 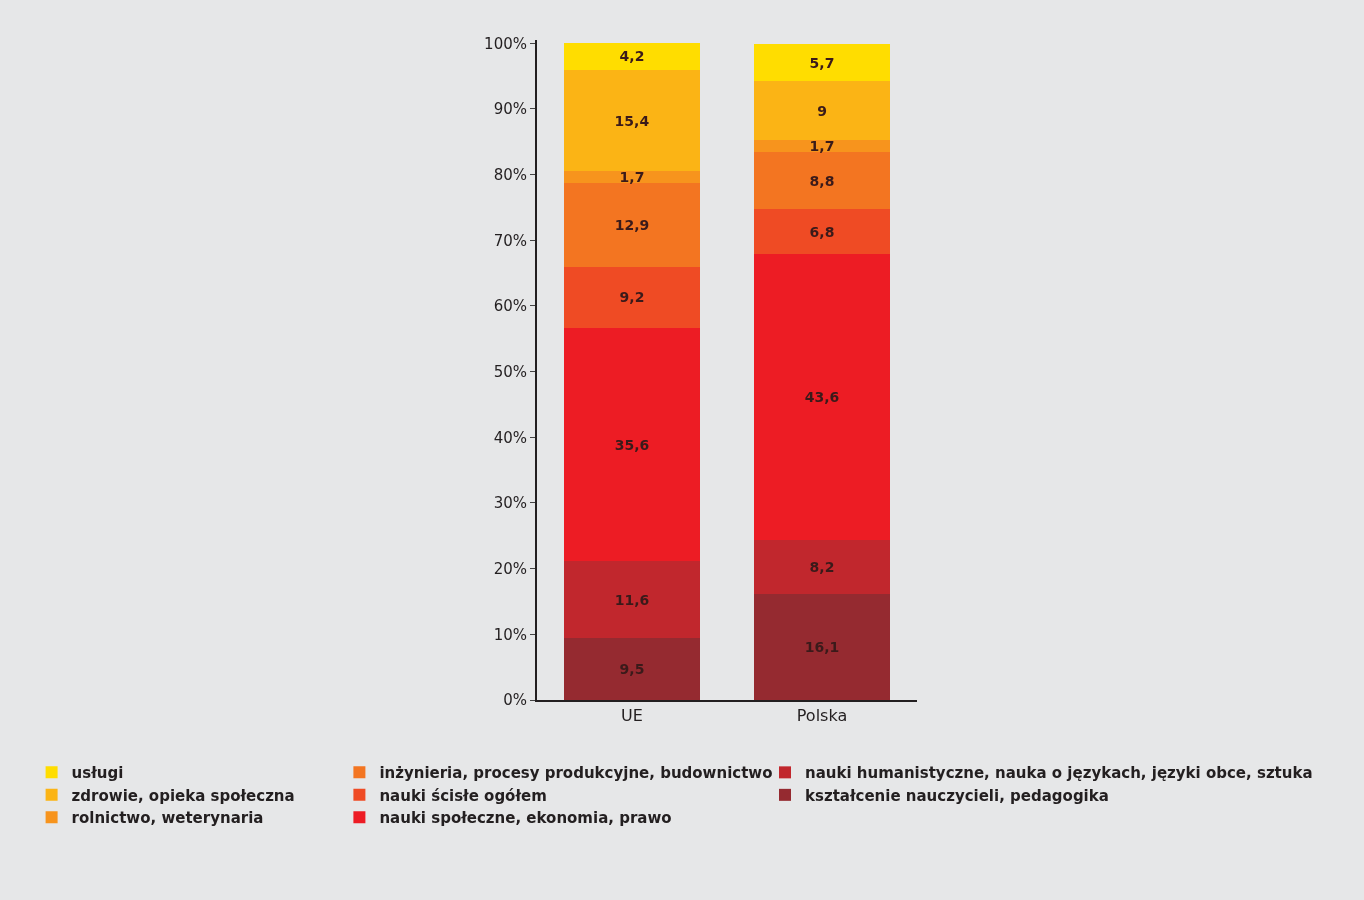 What do you see at coordinates (510, 240) in the screenshot?
I see `y-tick-label: 70%` at bounding box center [510, 240].